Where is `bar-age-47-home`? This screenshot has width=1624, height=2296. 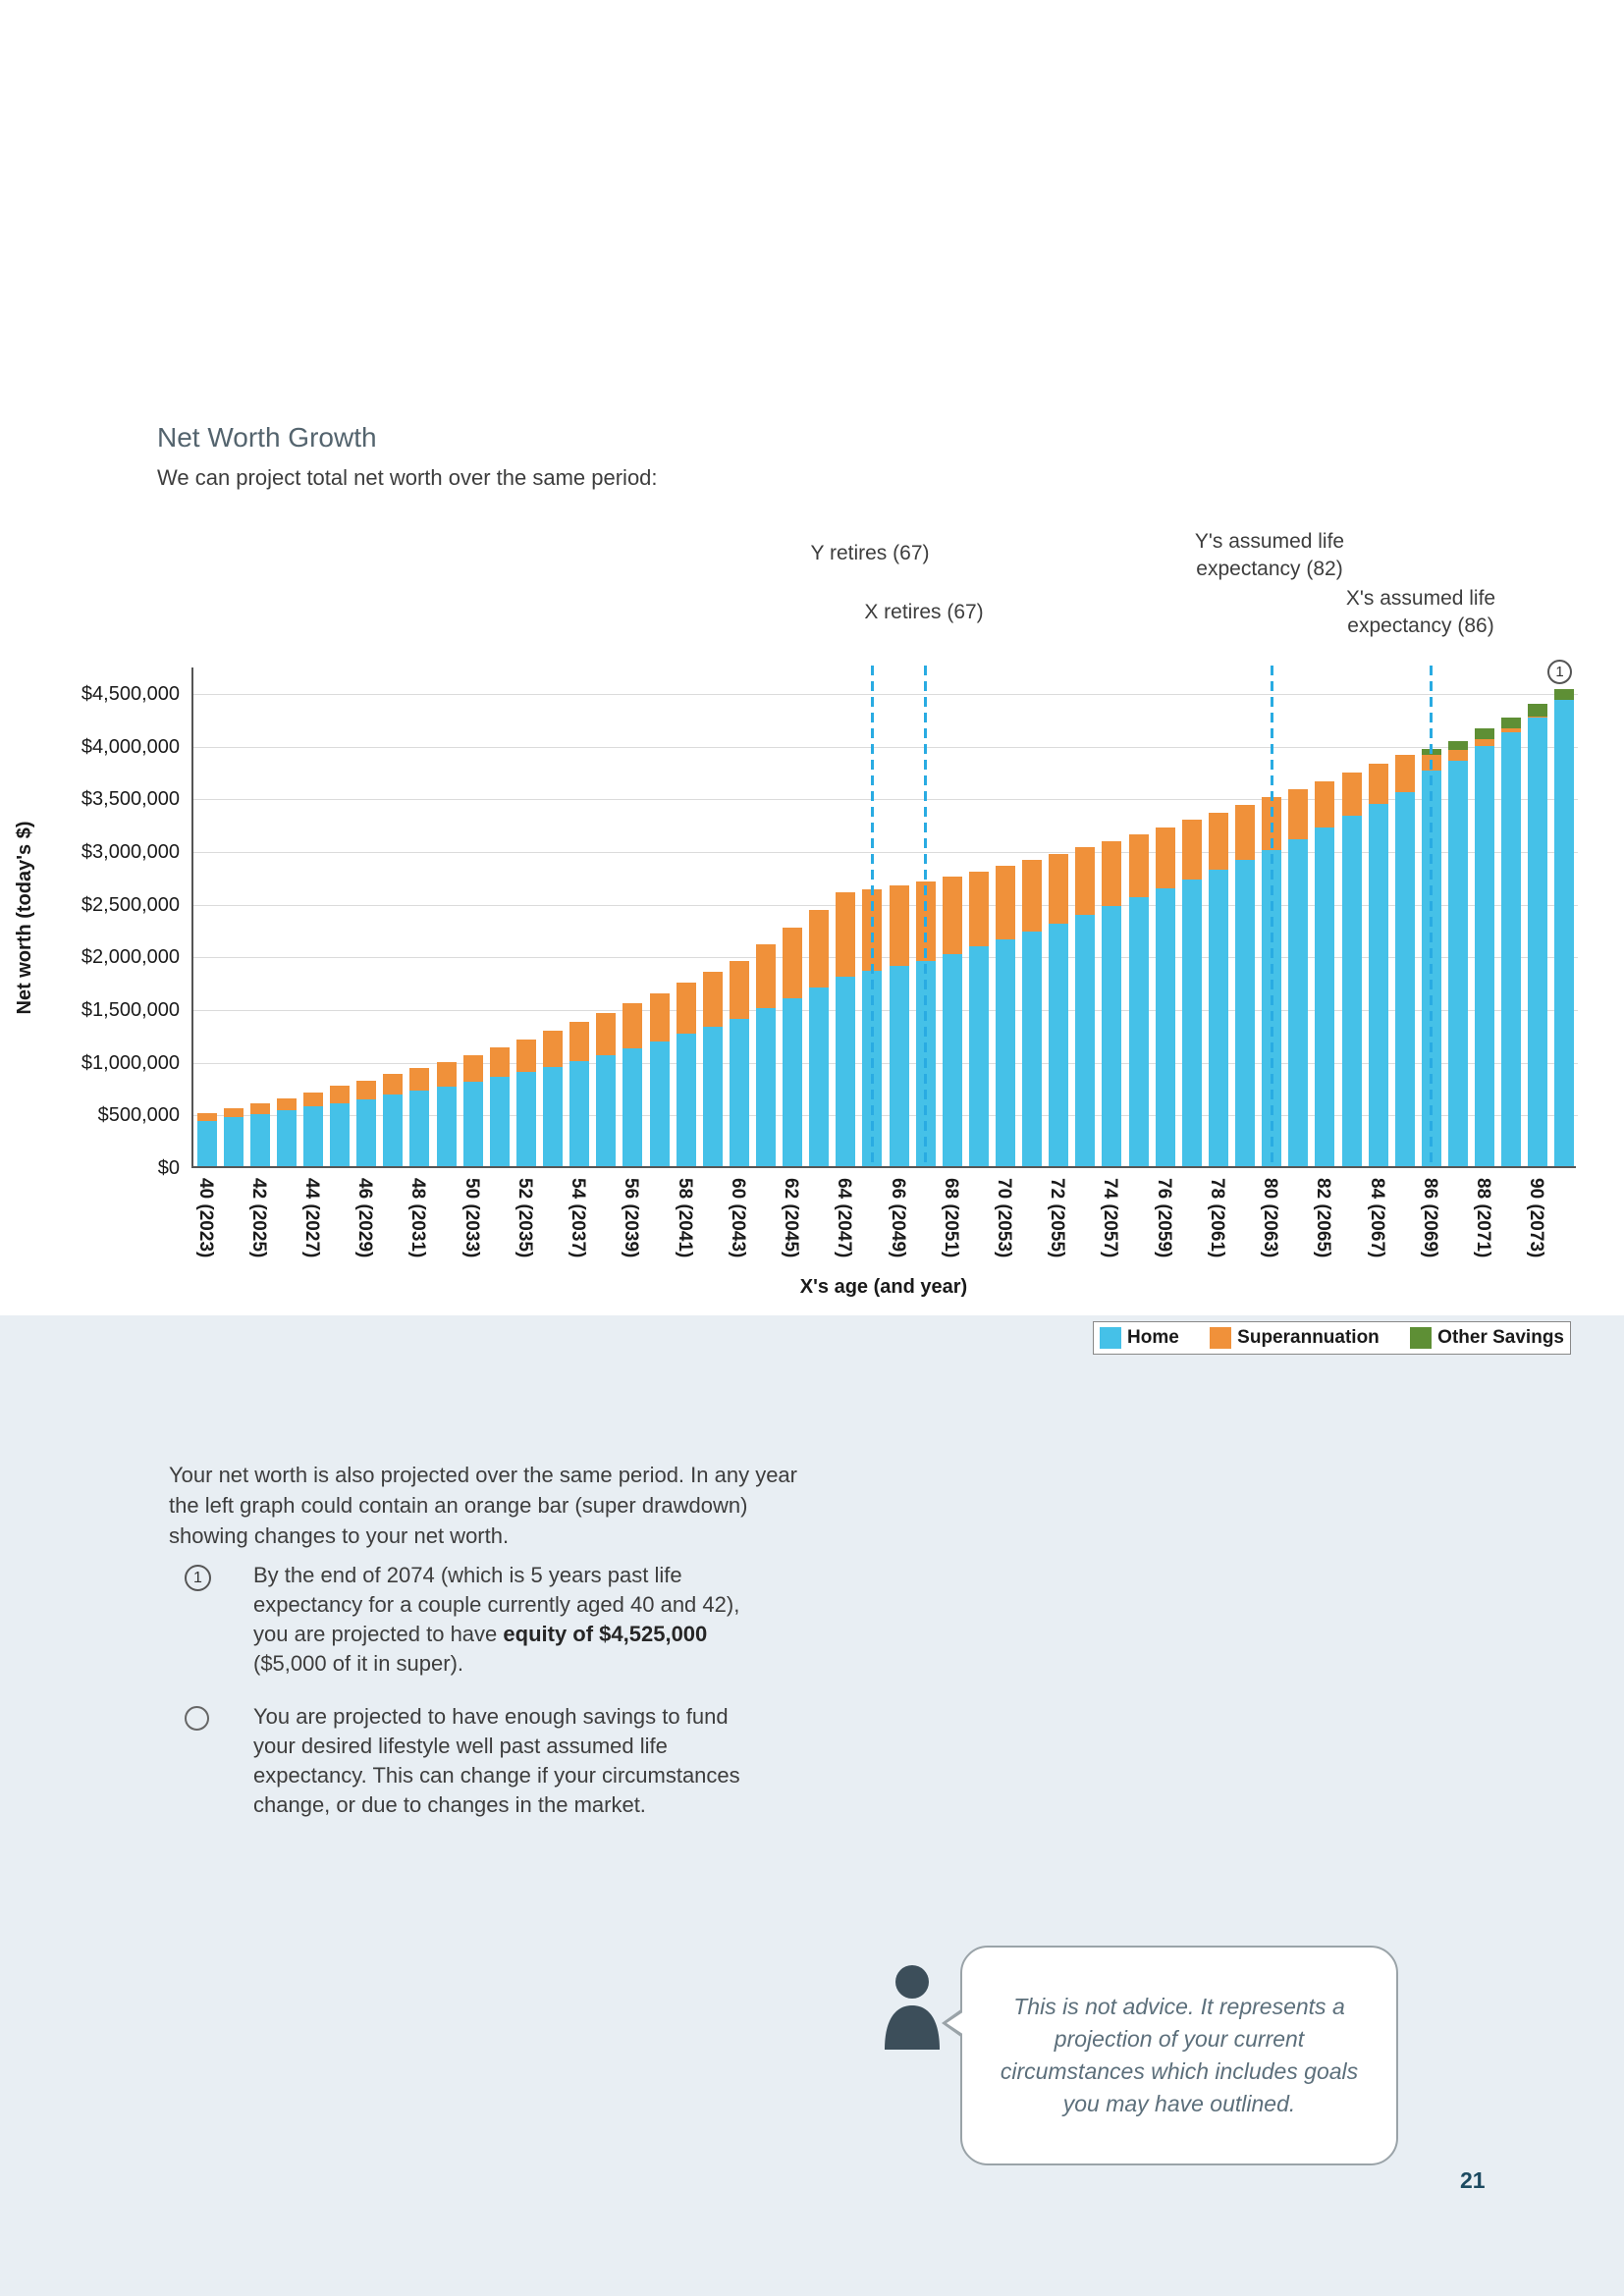 bar-age-47-home is located at coordinates (393, 1130).